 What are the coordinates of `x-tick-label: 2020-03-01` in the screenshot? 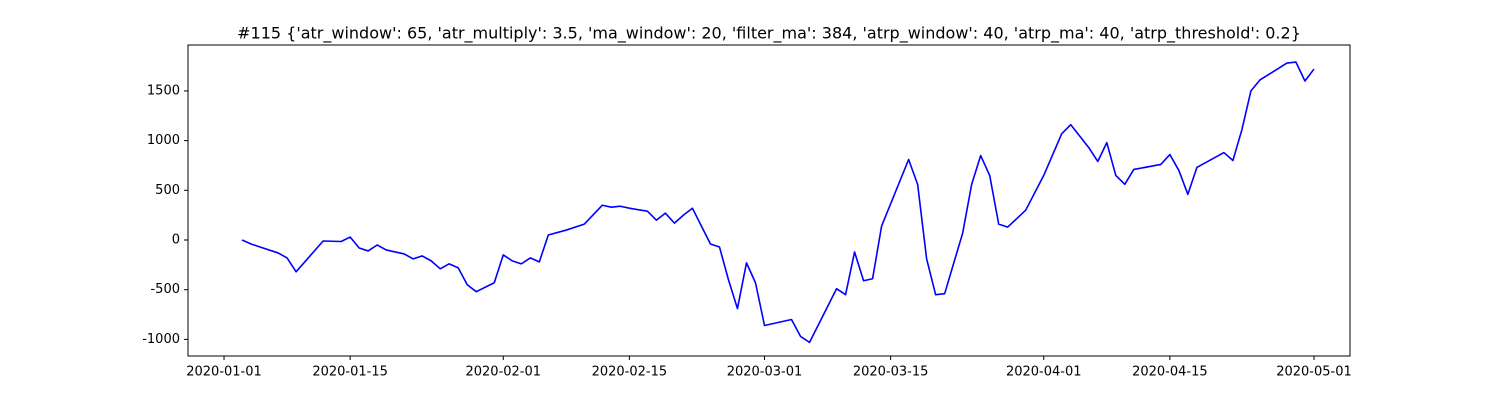 It's located at (765, 372).